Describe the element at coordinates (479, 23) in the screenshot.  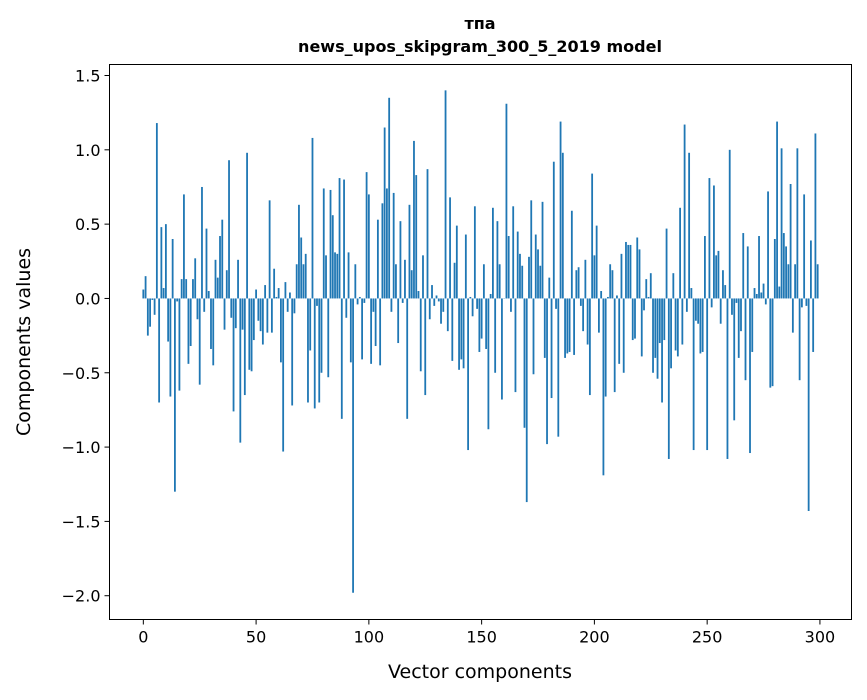
I see `chart-title: тпа` at that location.